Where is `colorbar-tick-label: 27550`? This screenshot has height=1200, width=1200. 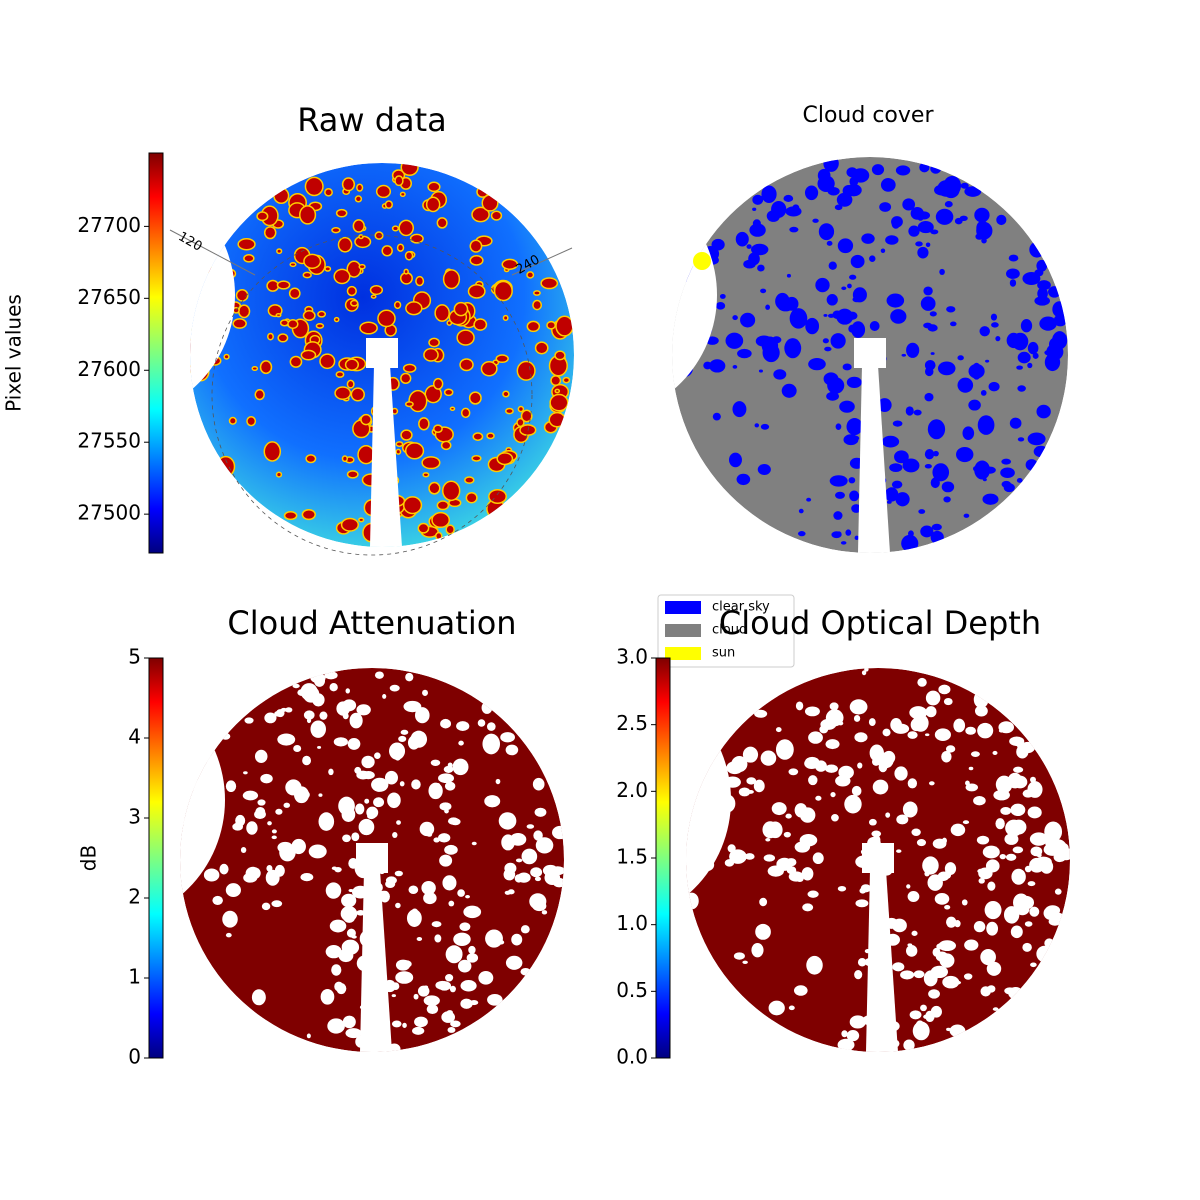
colorbar-tick-label: 27550 is located at coordinates (109, 441).